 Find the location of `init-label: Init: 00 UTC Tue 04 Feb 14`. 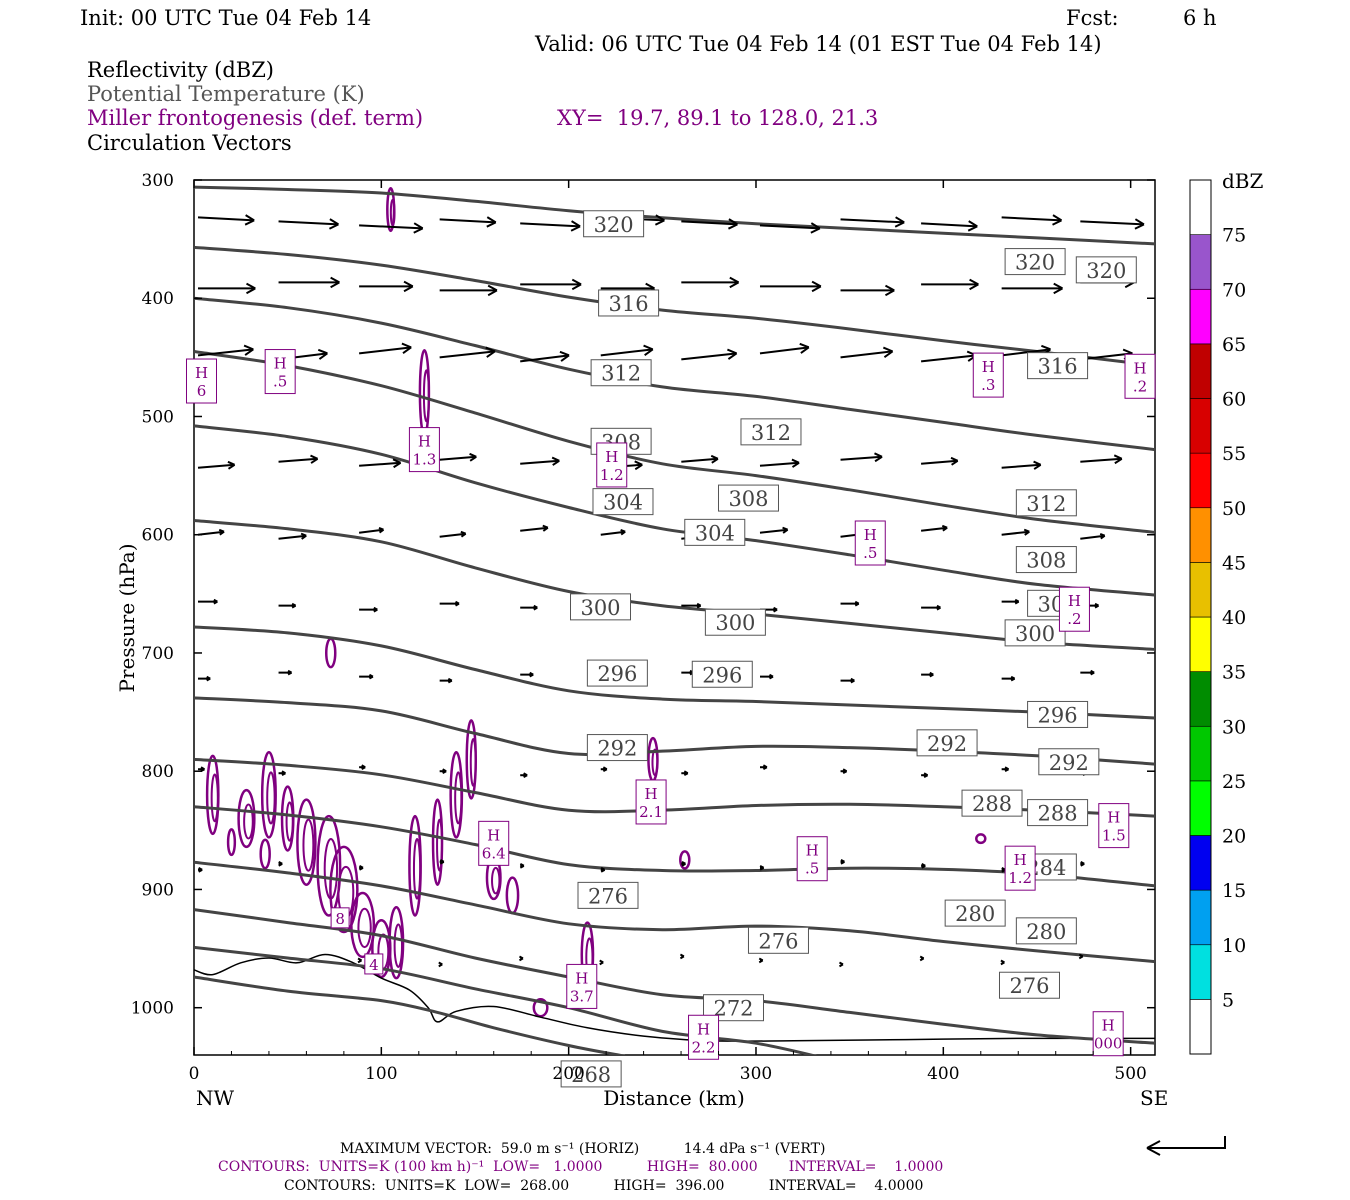

init-label: Init: 00 UTC Tue 04 Feb 14 is located at coordinates (225, 18).